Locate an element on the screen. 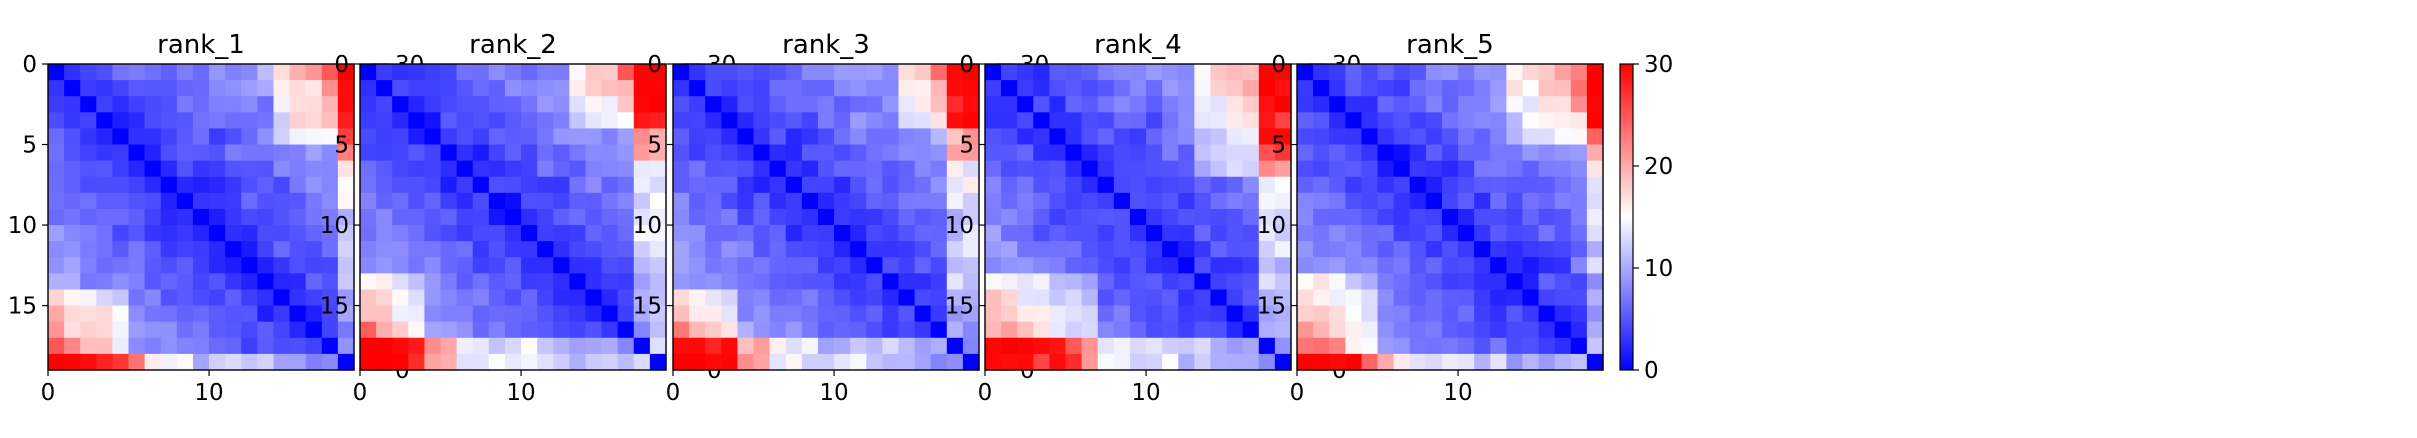  colorbar-tick-label: 30 is located at coordinates (1658, 65).